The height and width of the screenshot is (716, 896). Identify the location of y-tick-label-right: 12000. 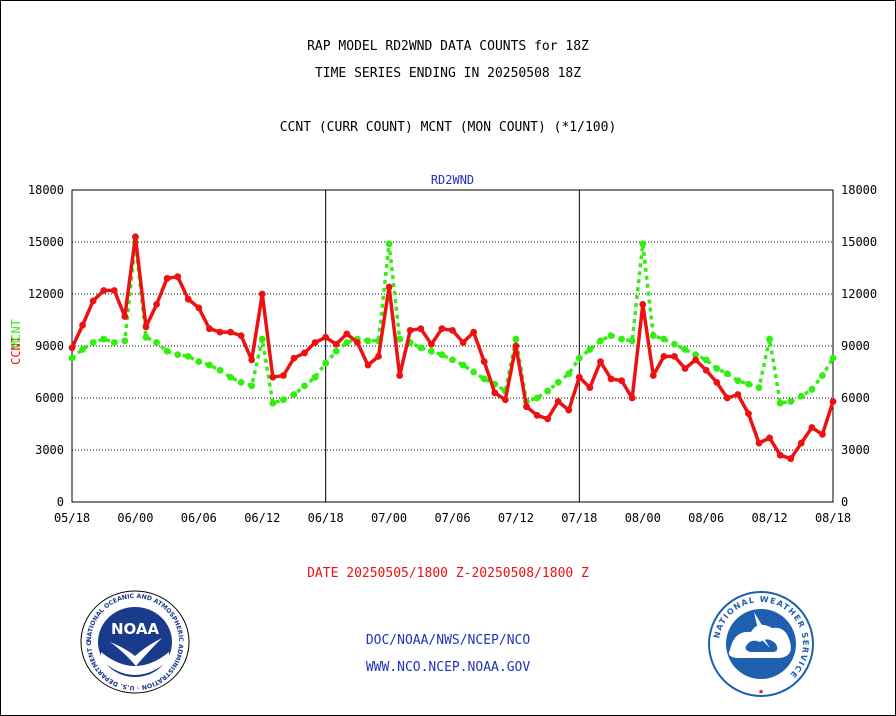
(859, 294).